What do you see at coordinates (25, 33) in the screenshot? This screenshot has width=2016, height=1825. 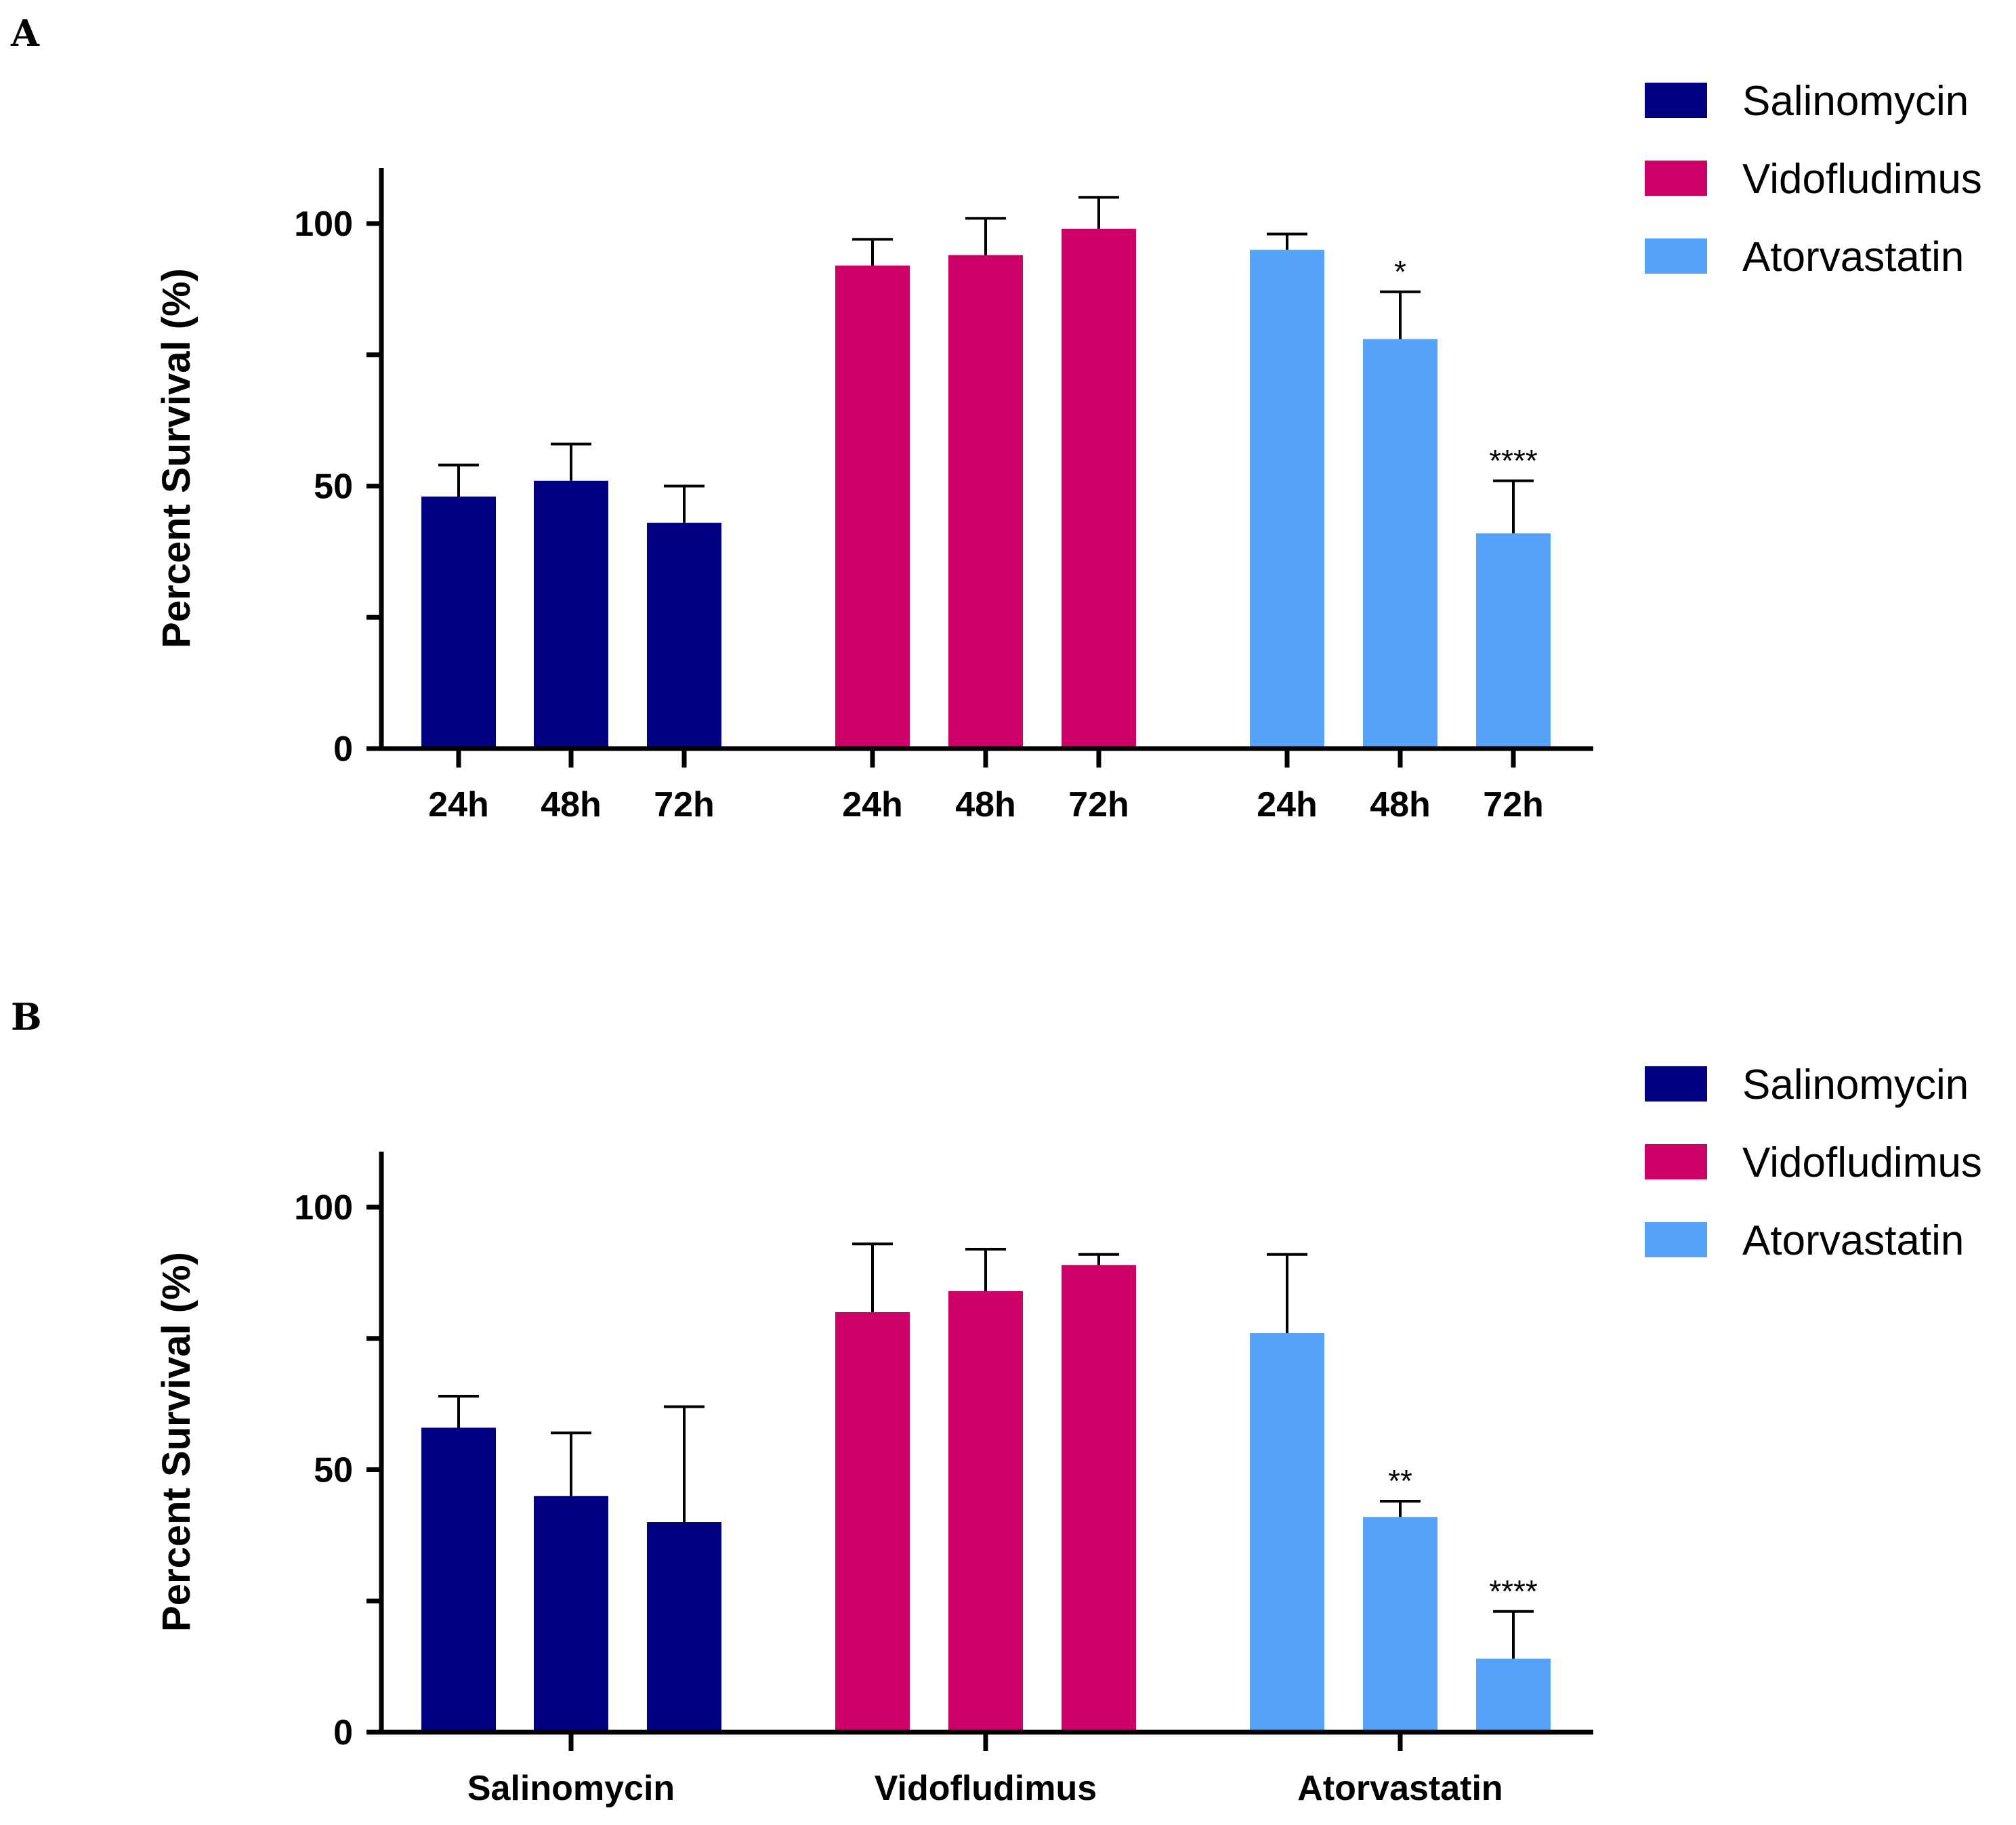 I see `panel-letter-a: A` at bounding box center [25, 33].